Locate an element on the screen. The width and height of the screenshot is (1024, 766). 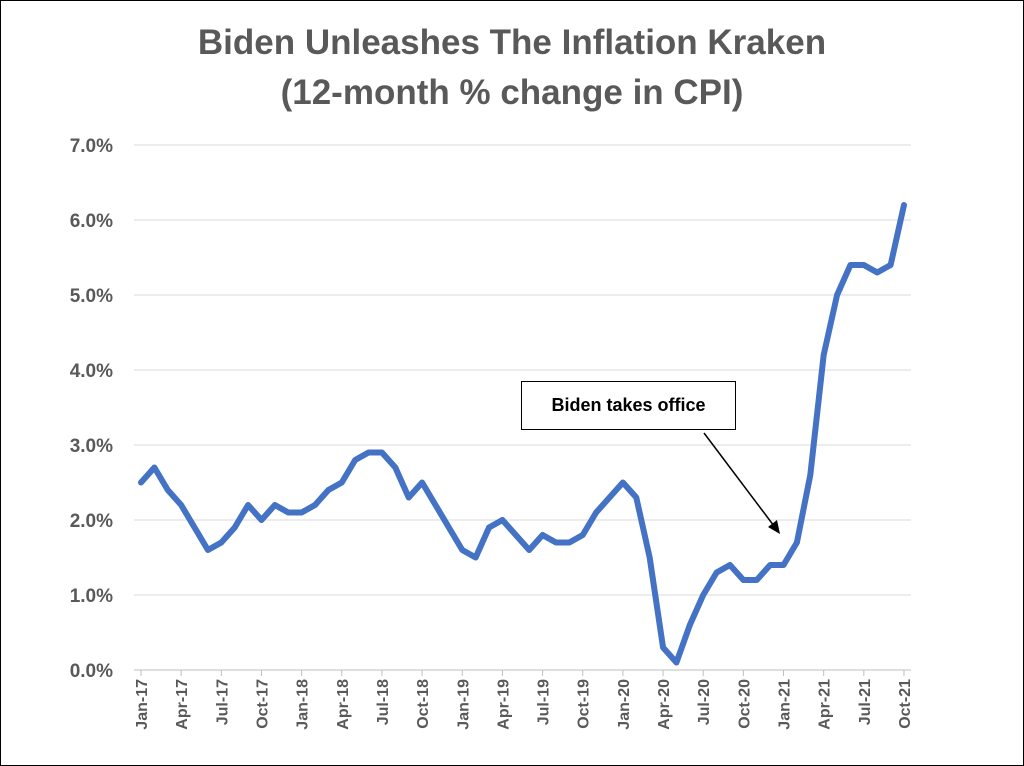
x-tick-label: Apr-21 is located at coordinates (825, 704).